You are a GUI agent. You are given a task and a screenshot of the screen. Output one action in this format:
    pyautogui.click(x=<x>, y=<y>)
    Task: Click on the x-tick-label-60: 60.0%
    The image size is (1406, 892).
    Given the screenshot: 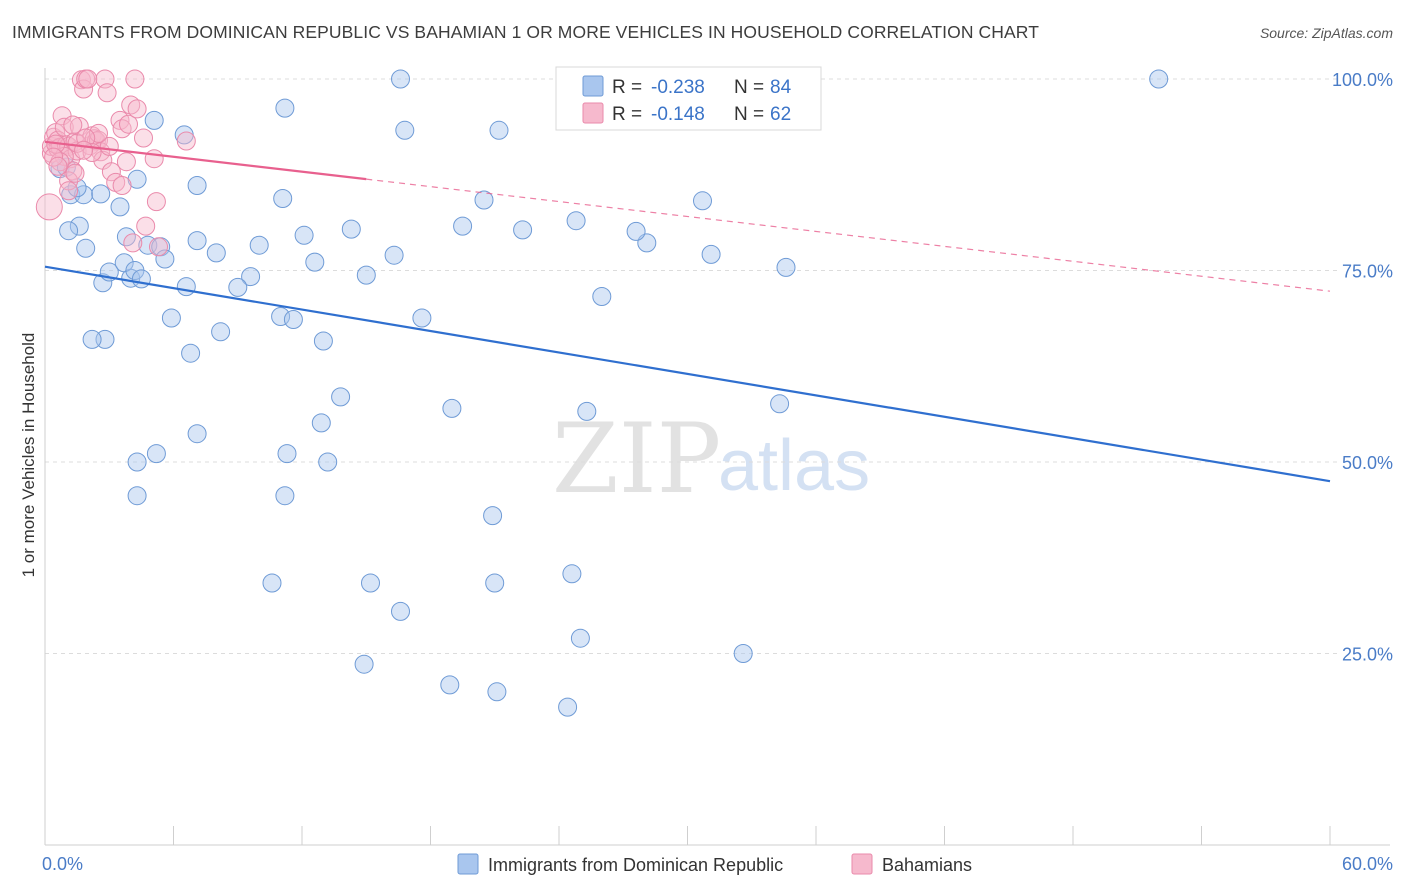 What is the action you would take?
    pyautogui.click(x=1367, y=864)
    